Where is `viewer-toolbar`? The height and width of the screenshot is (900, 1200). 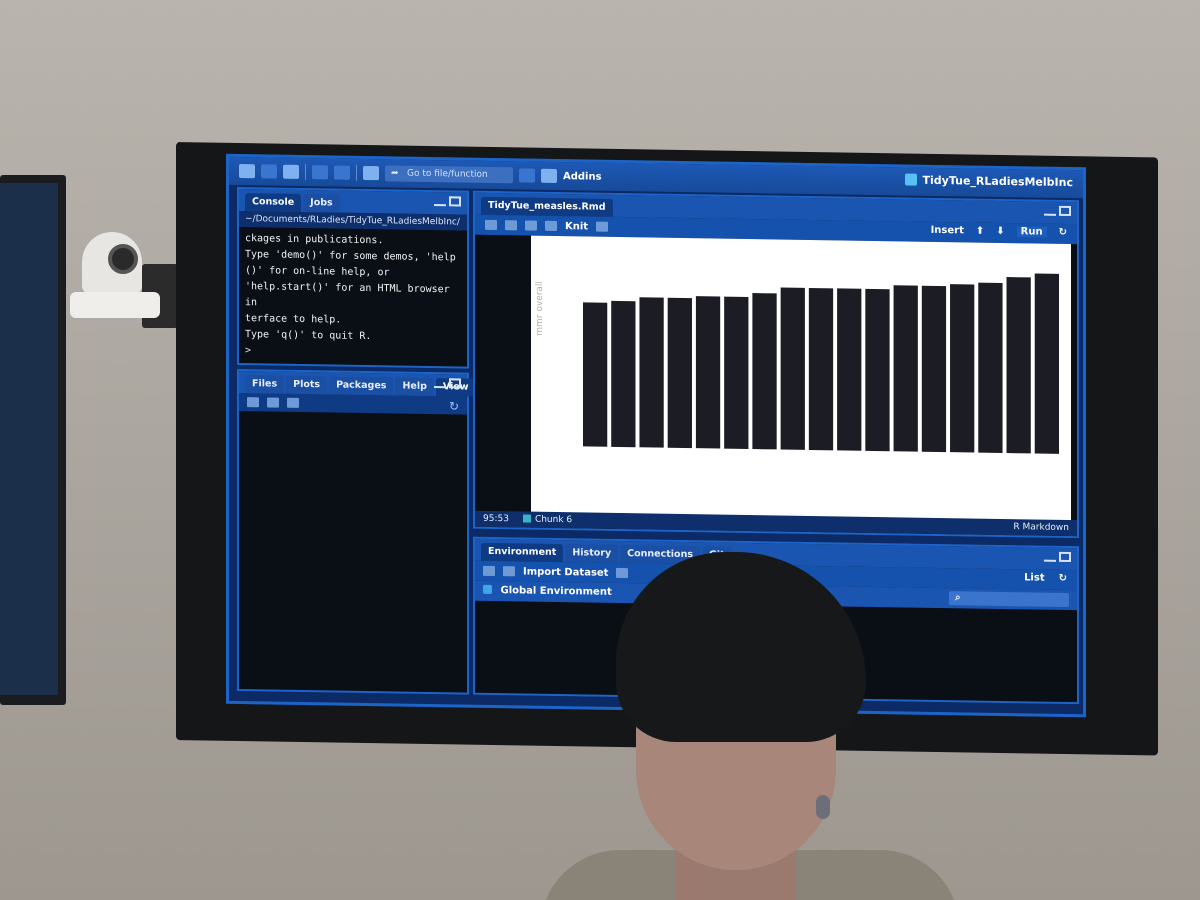
viewer-toolbar is located at coordinates (353, 403).